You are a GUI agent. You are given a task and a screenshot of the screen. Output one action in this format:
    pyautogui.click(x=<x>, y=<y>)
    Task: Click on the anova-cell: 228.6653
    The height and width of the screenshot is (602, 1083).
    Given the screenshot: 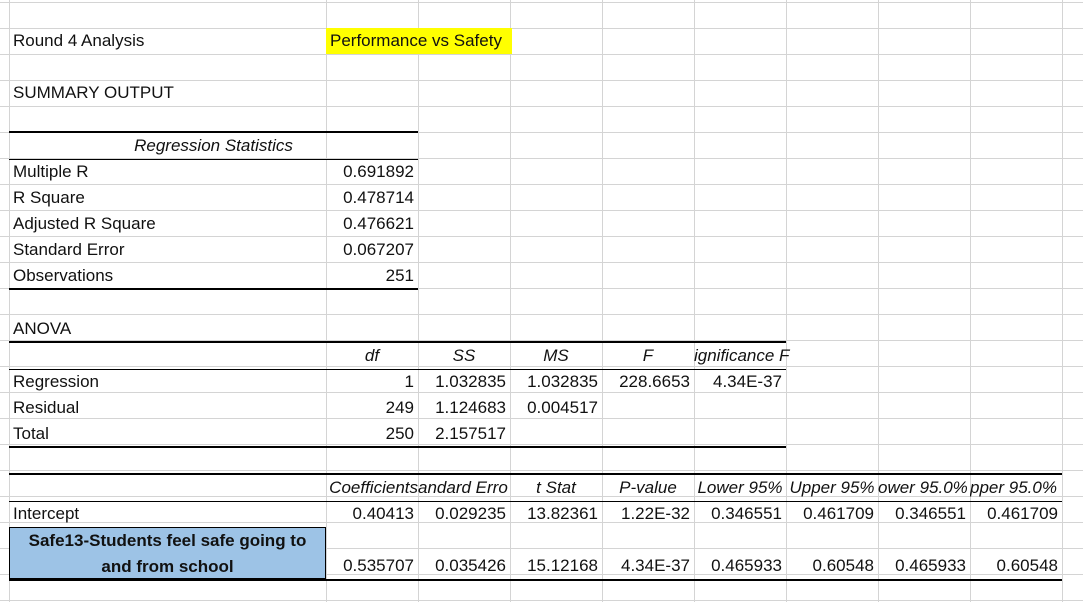 What is the action you would take?
    pyautogui.click(x=654, y=381)
    